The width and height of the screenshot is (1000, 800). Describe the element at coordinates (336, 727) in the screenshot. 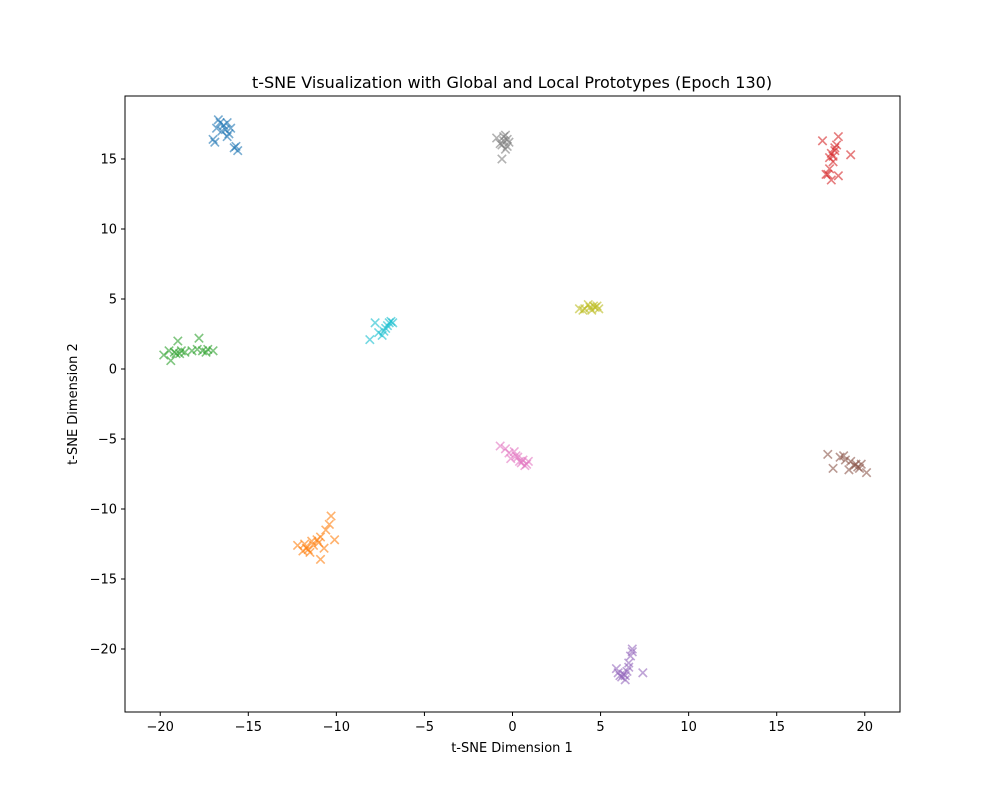

I see `x-tick-label: −10` at that location.